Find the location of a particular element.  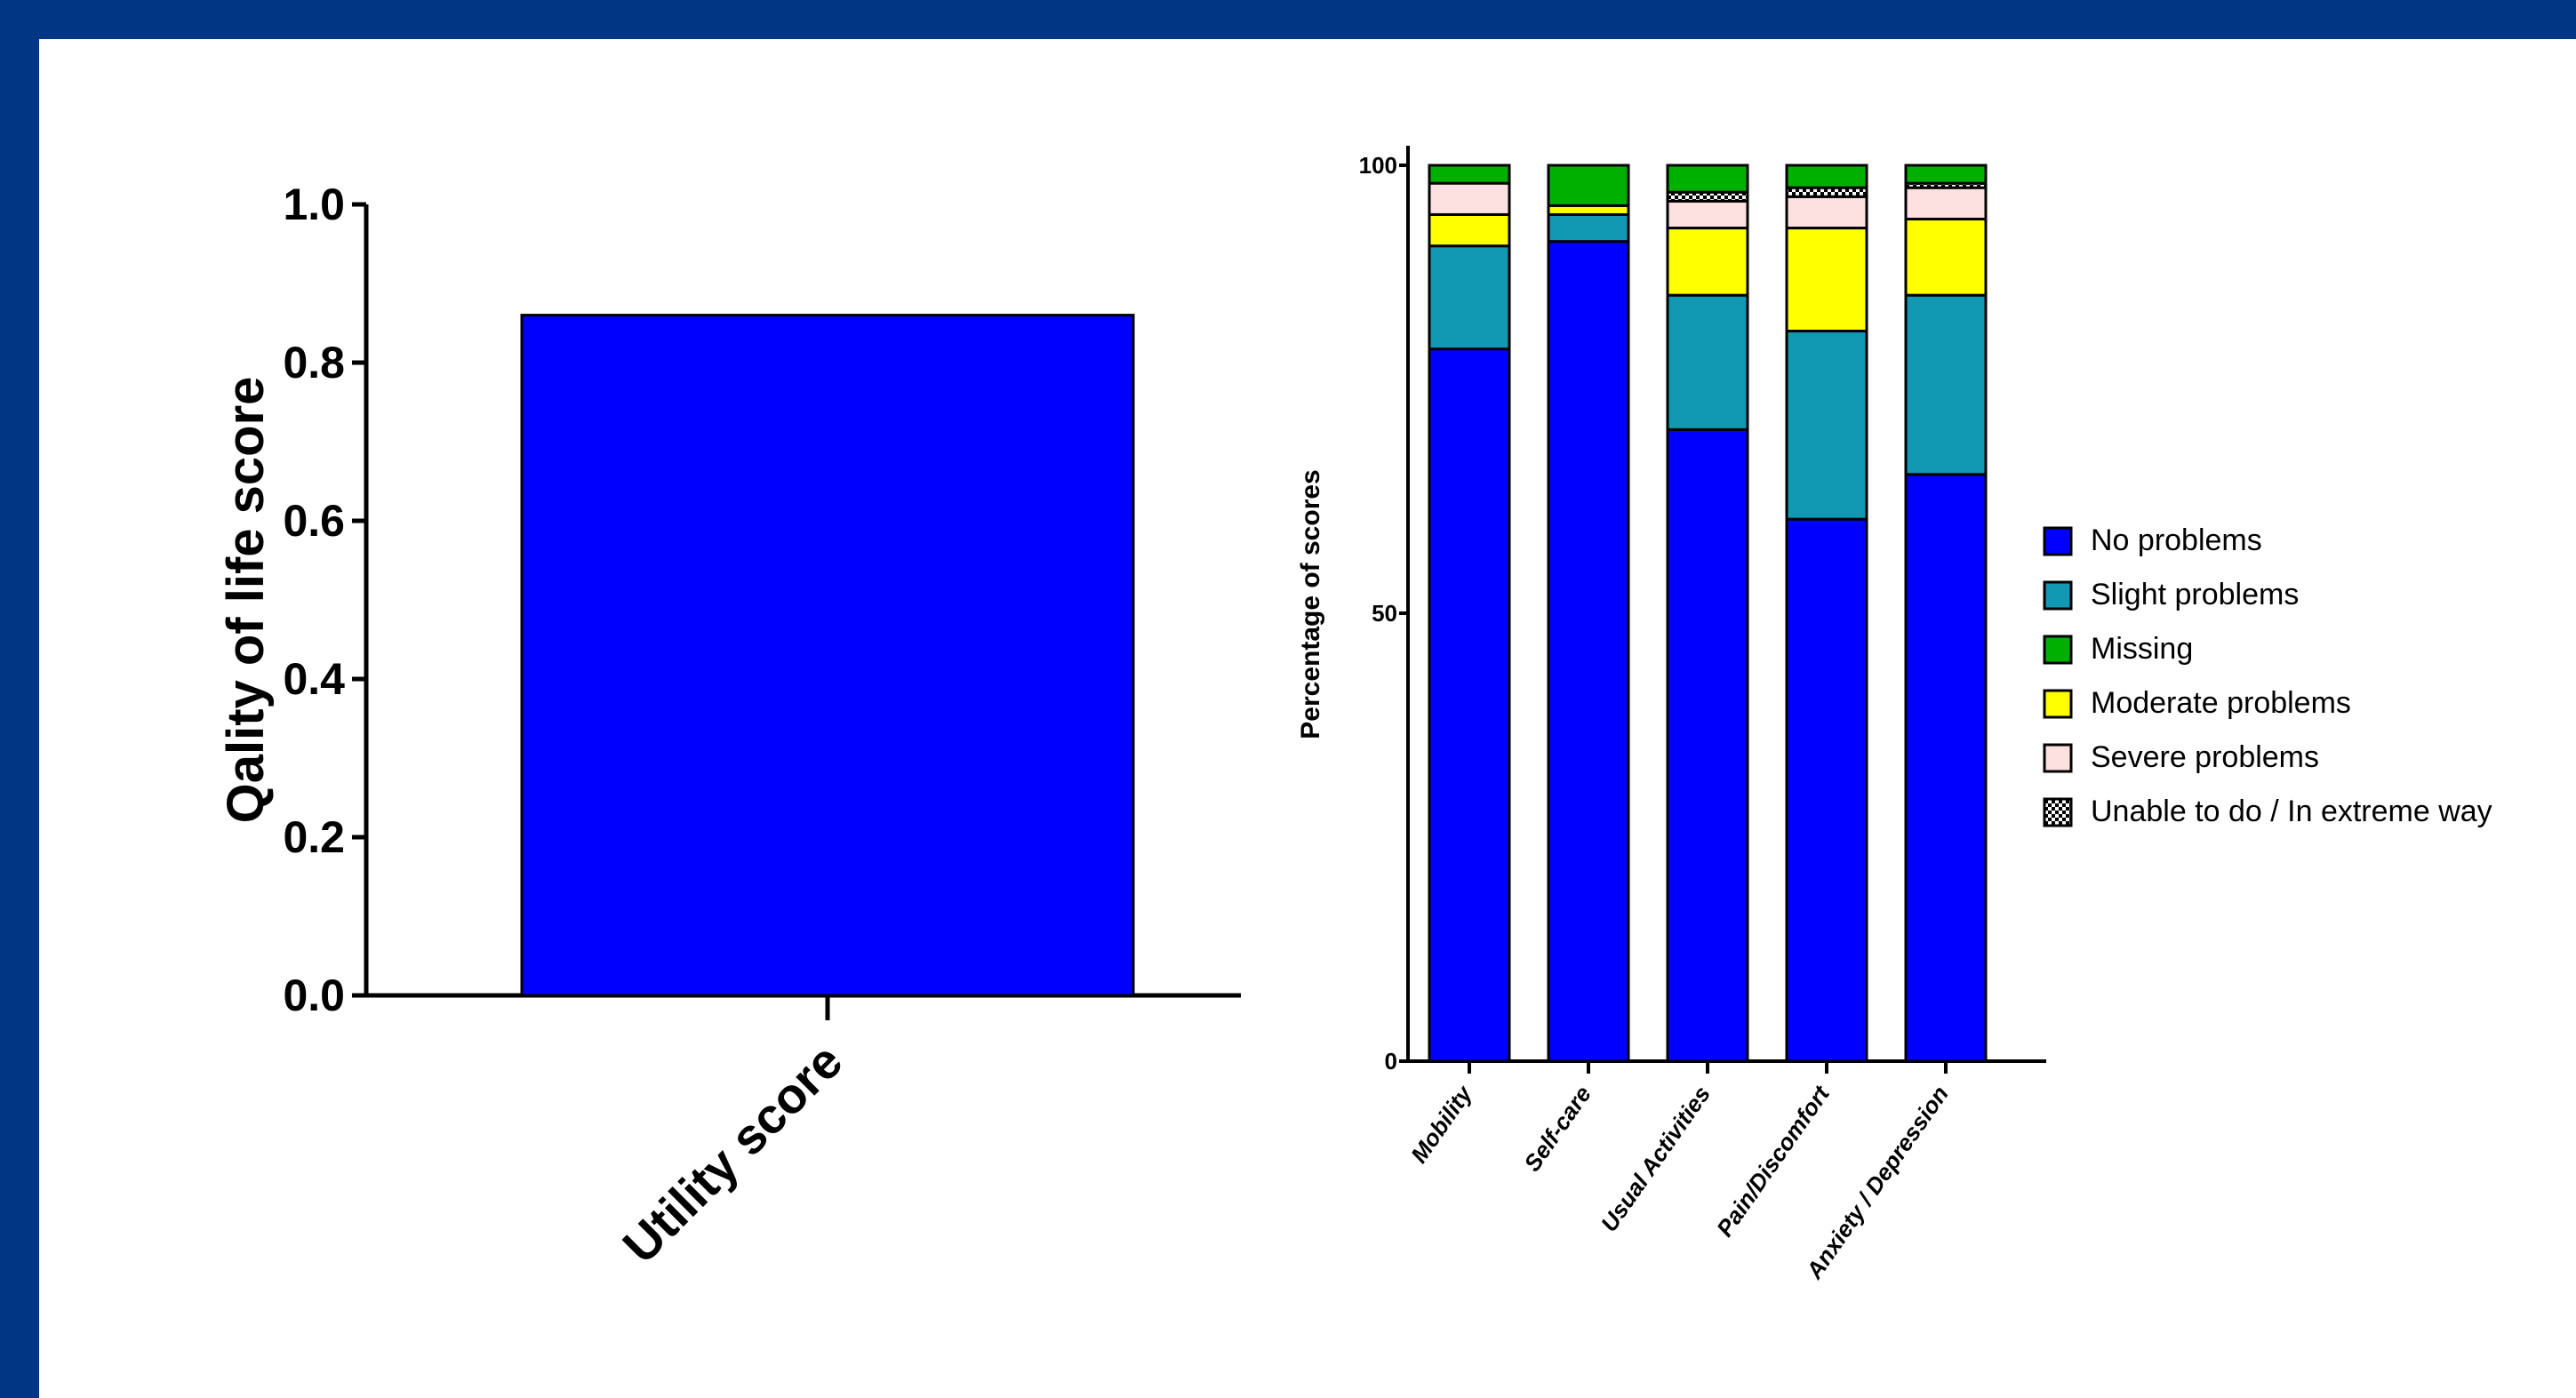

y-axis-title: Qality of life score is located at coordinates (246, 600).